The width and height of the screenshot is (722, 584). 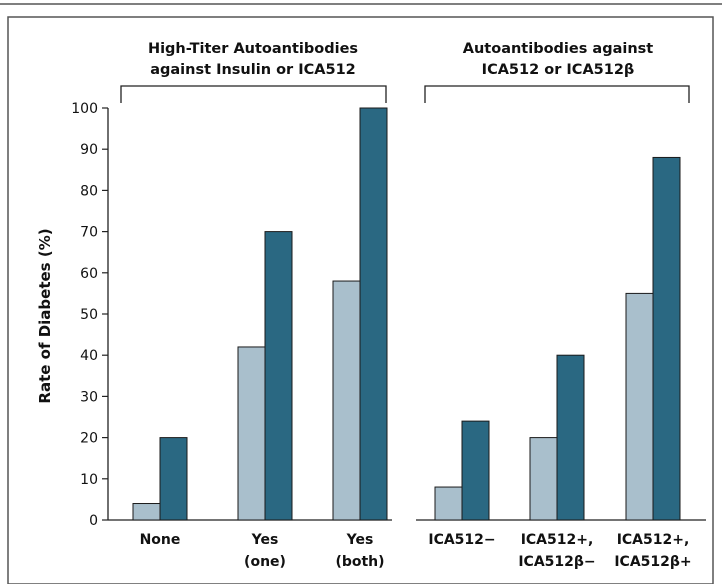 I want to click on y-tick-label: 30, so click(x=89, y=397).